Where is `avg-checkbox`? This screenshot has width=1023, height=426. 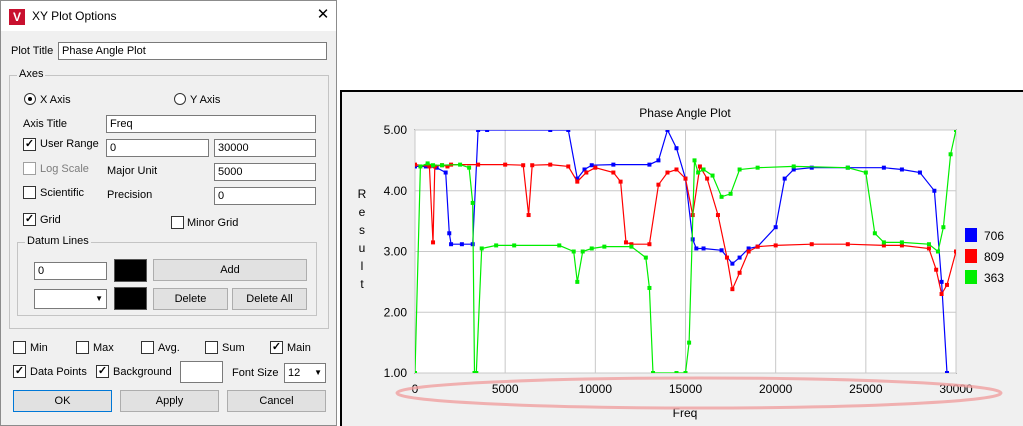 avg-checkbox is located at coordinates (147, 347).